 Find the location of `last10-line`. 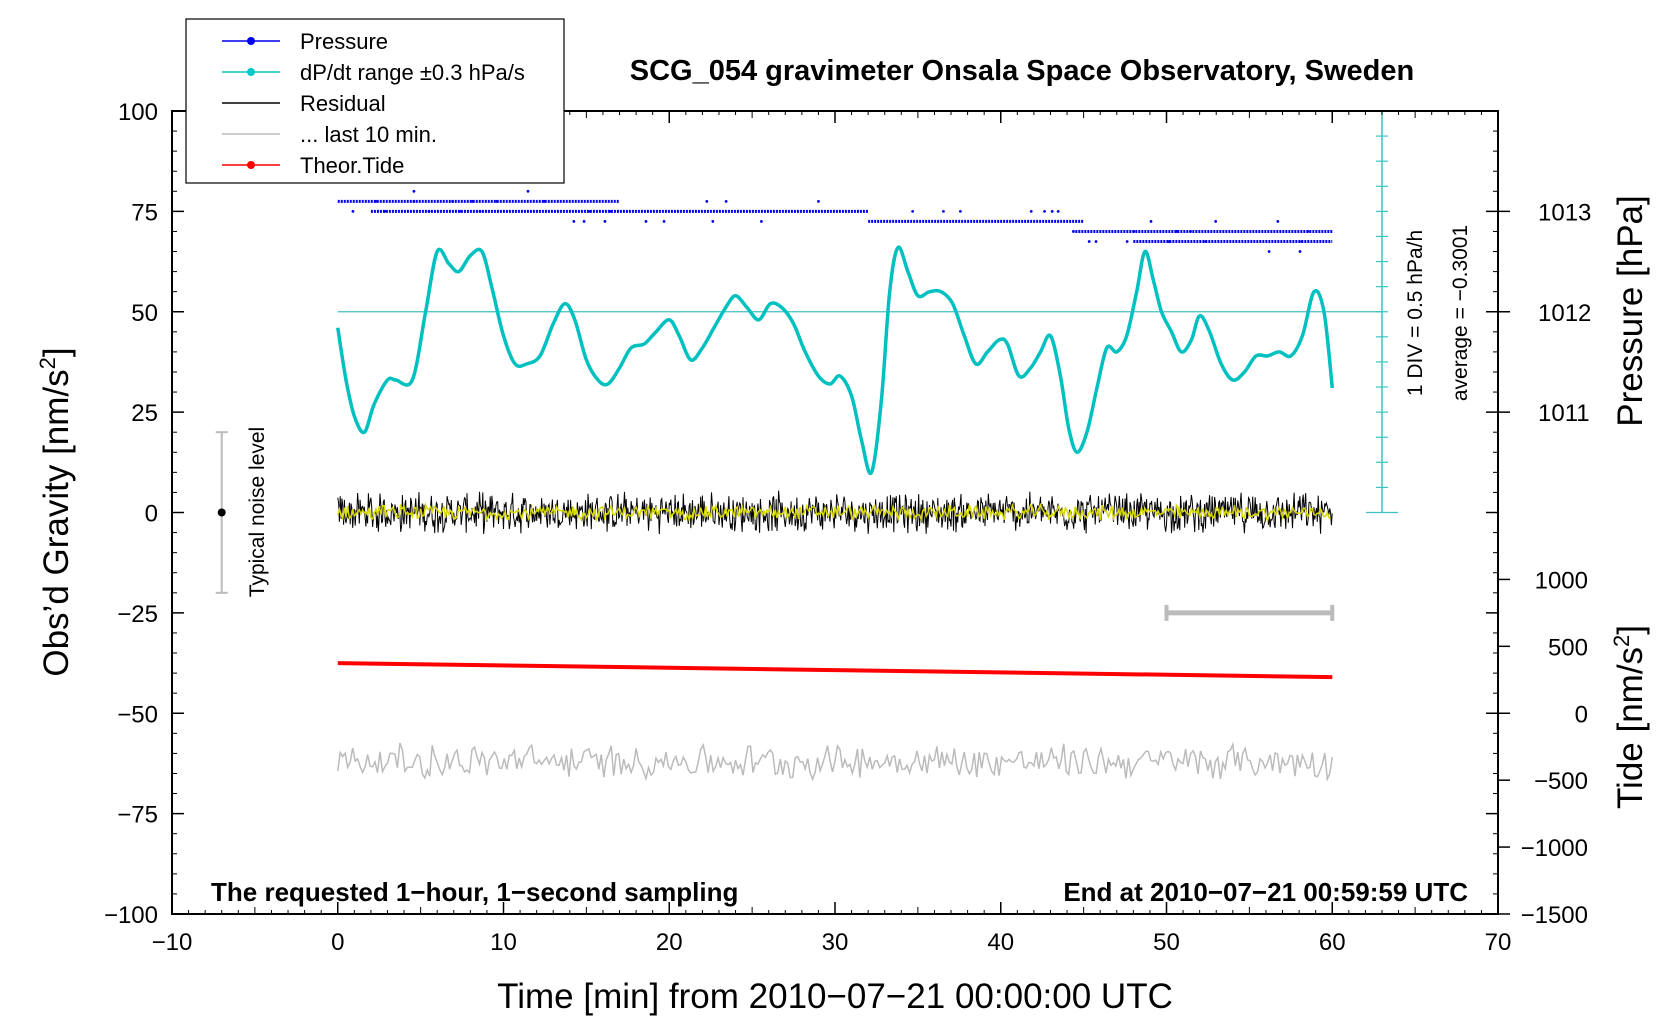

last10-line is located at coordinates (835, 762).